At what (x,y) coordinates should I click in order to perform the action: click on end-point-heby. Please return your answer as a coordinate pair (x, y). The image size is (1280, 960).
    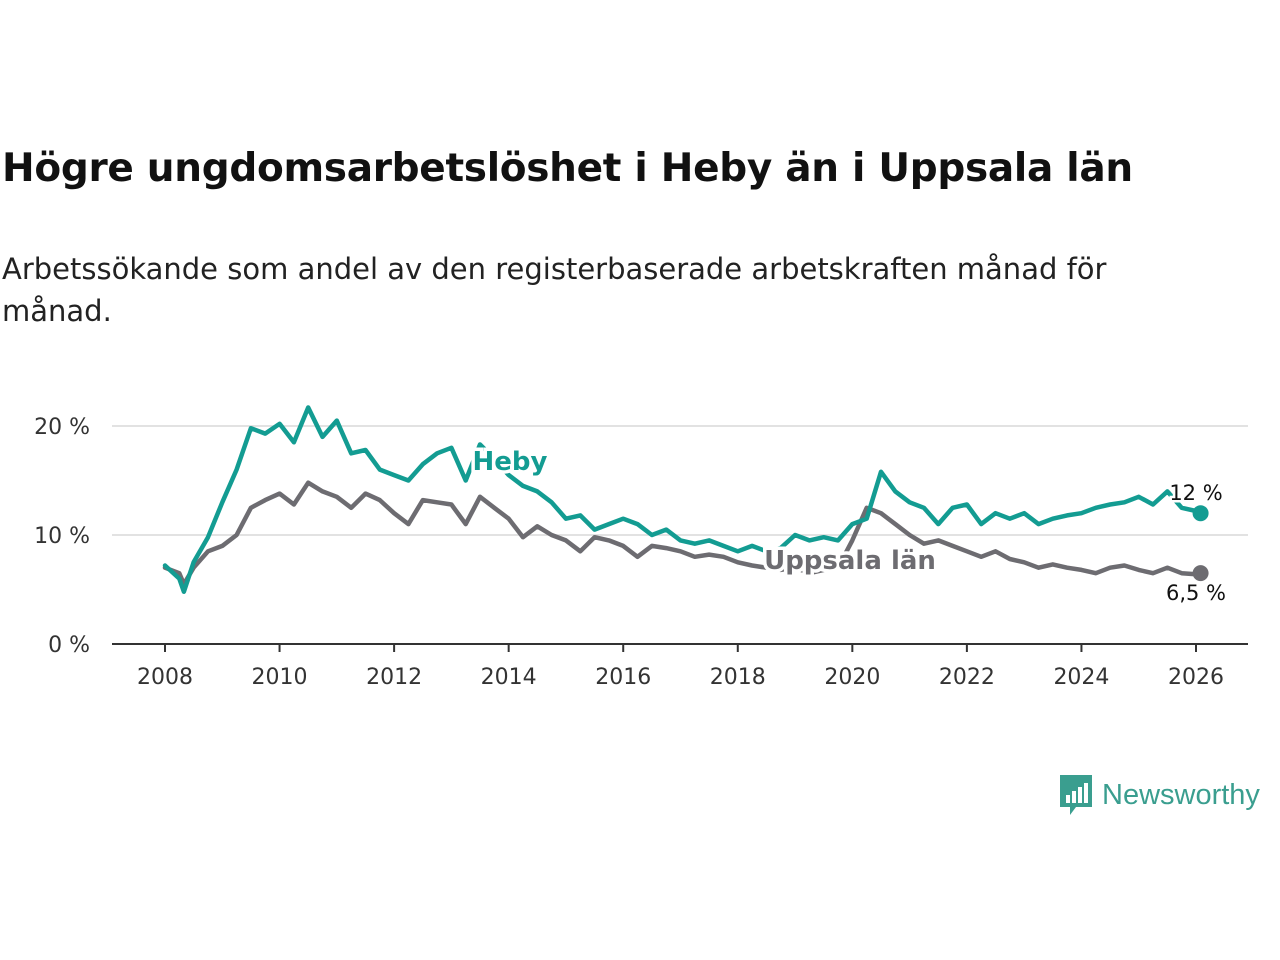
    Looking at the image, I should click on (1200, 513).